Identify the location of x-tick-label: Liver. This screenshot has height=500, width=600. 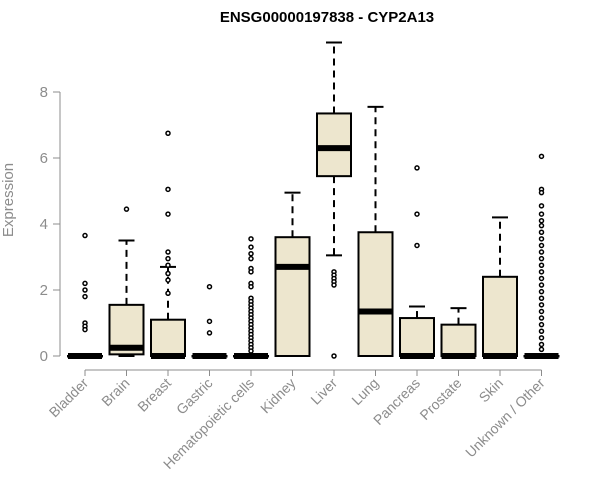
(323, 391).